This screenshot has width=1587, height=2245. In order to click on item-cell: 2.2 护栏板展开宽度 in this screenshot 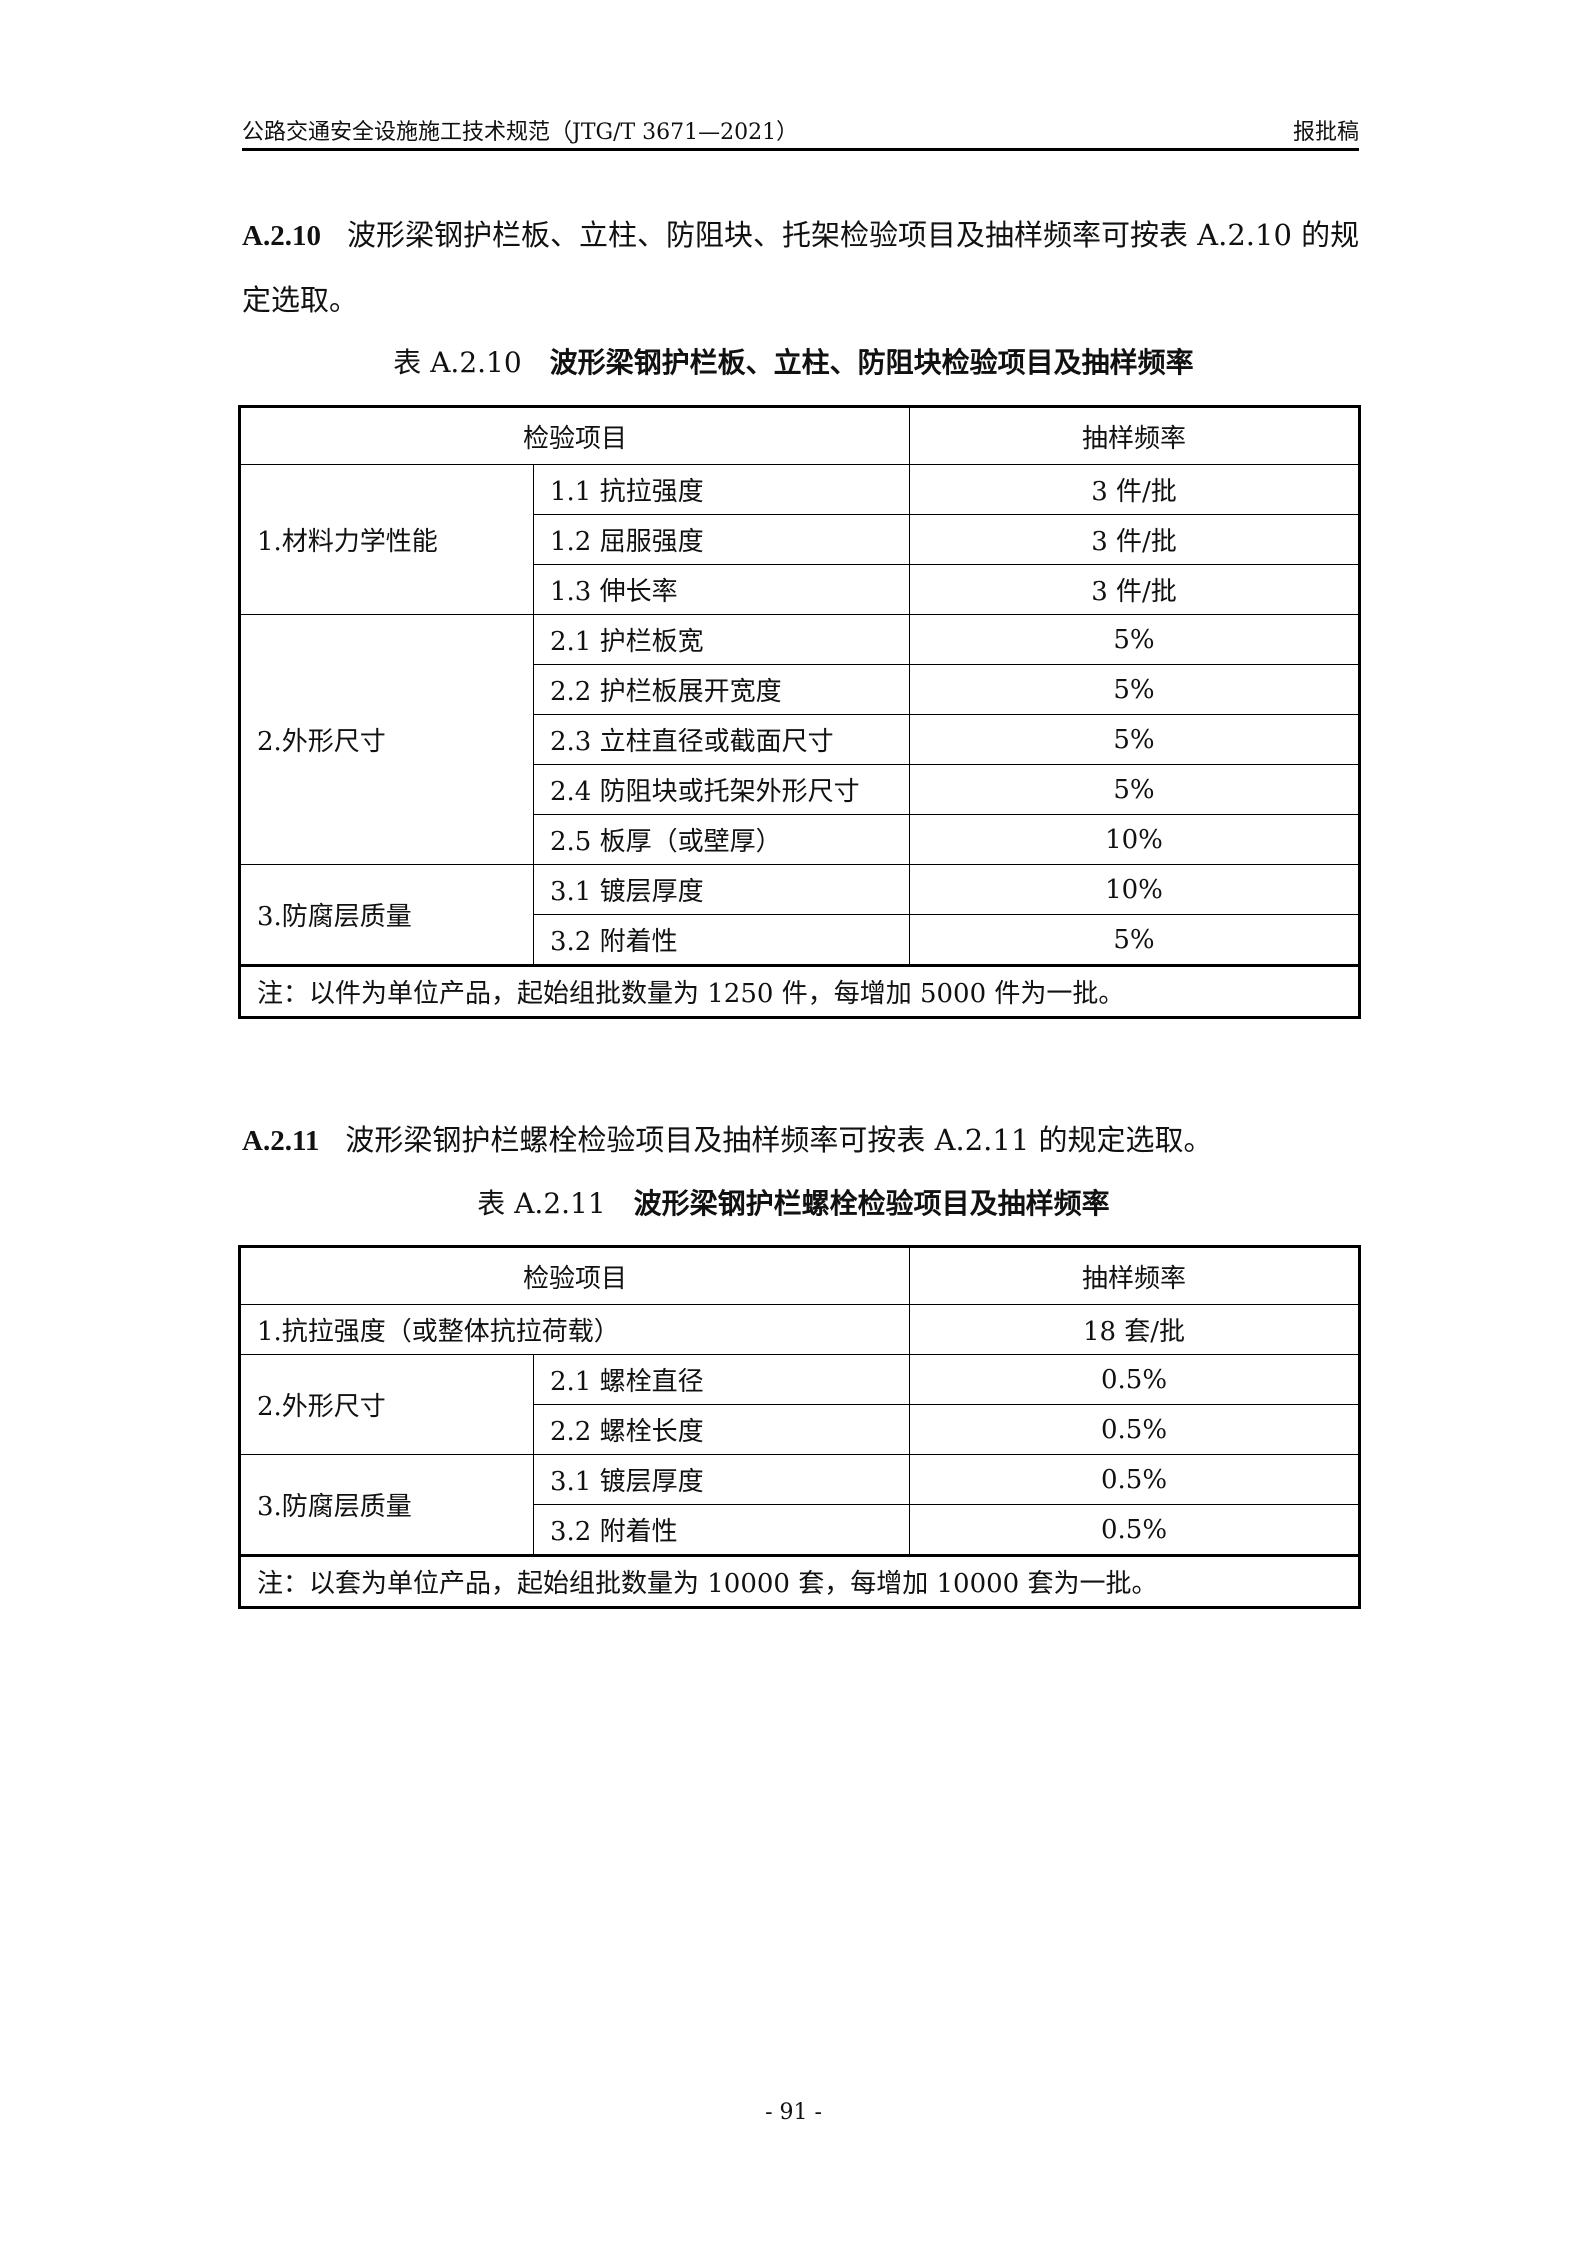, I will do `click(721, 689)`.